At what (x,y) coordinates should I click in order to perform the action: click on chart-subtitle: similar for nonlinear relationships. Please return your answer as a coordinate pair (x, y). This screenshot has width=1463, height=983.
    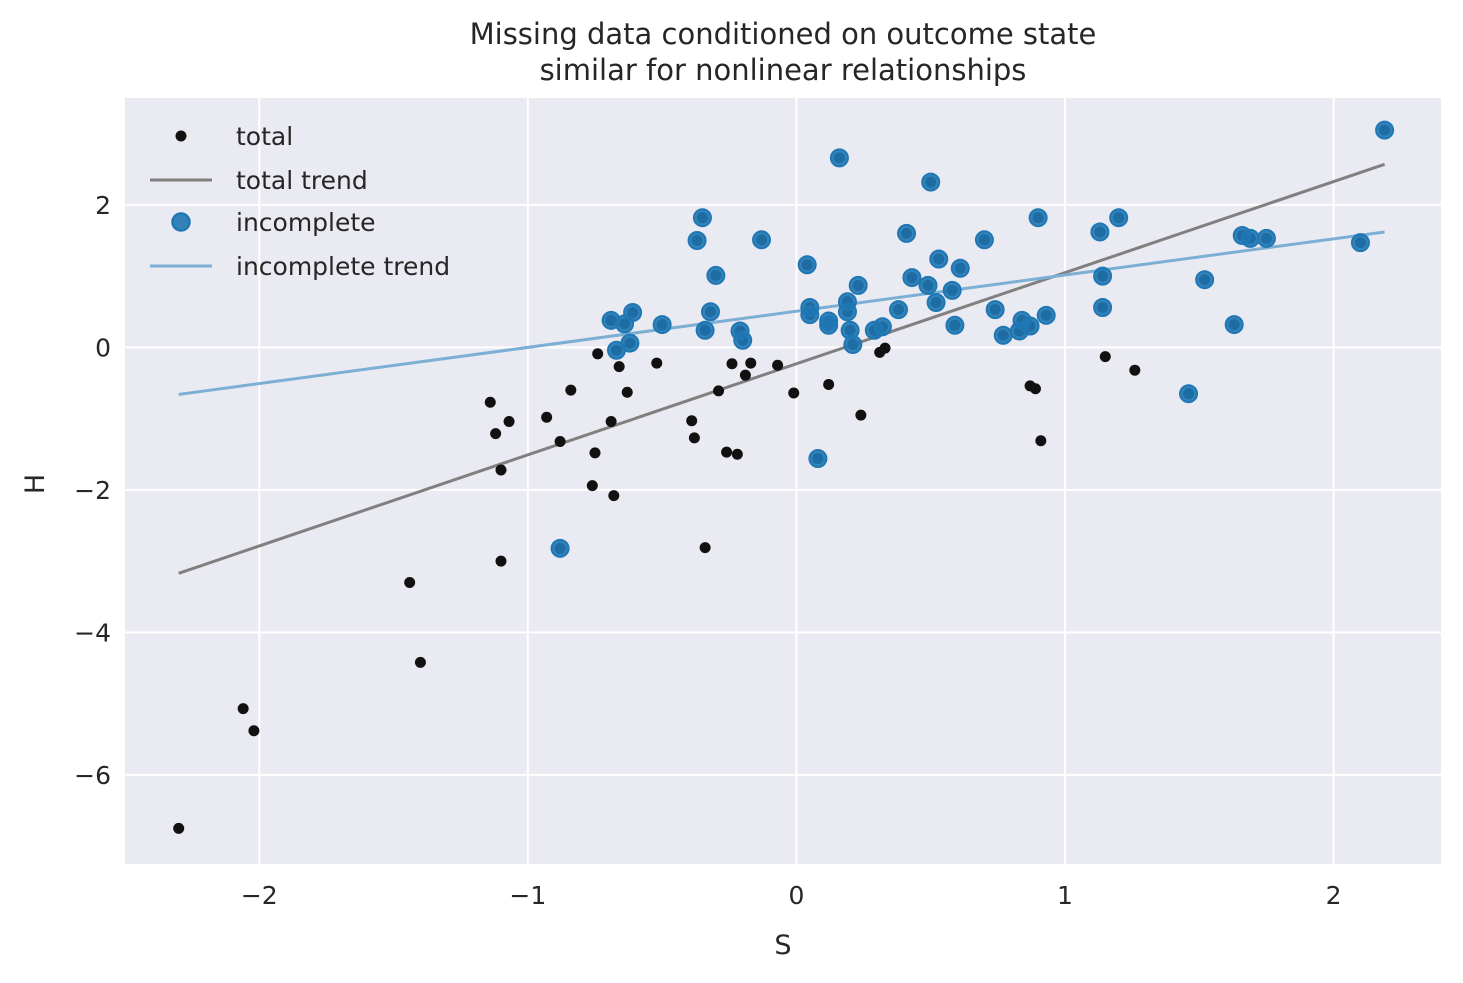
    Looking at the image, I should click on (783, 70).